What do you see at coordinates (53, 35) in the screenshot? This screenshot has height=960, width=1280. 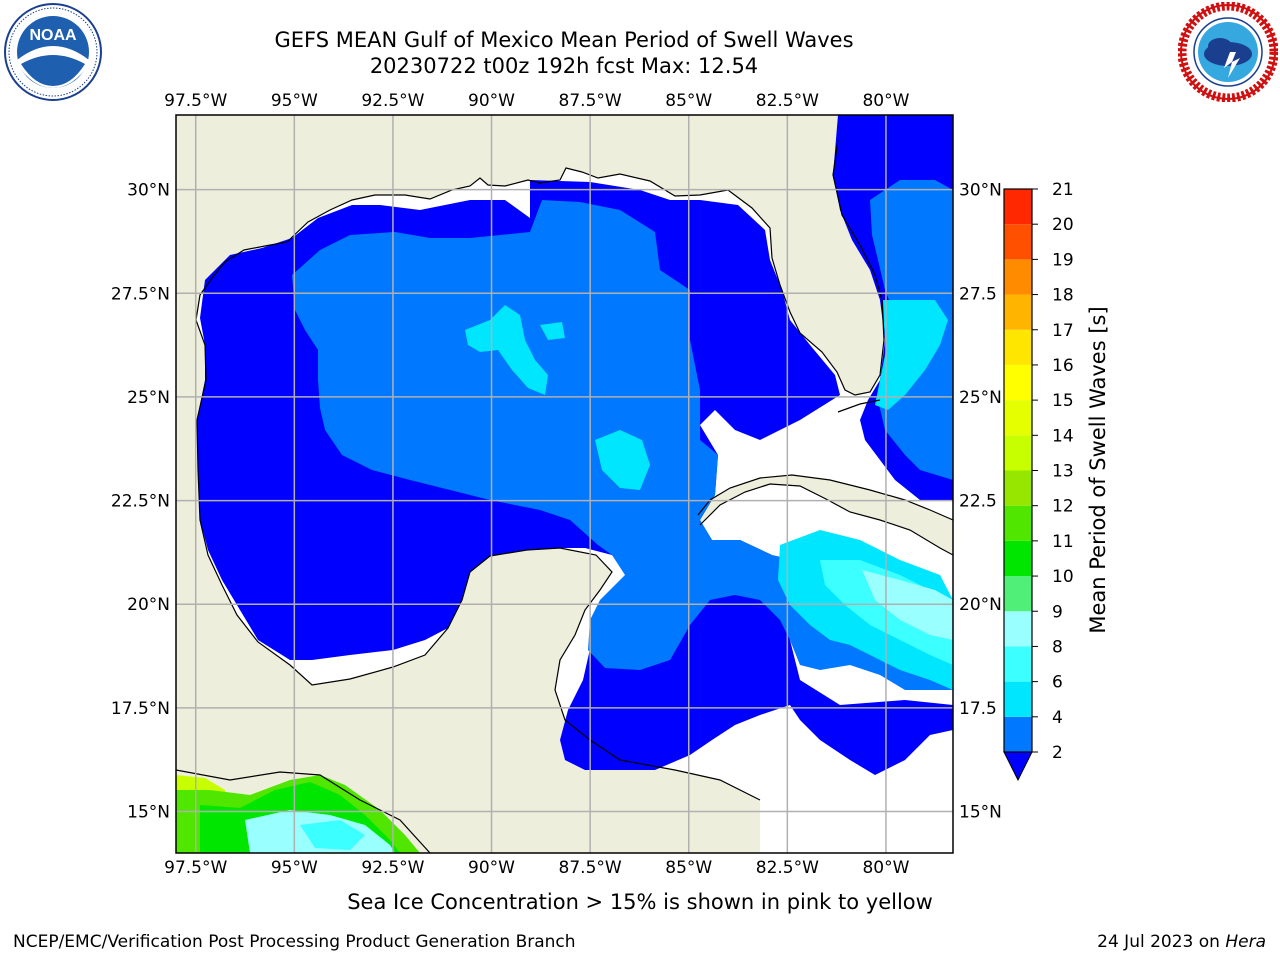 I see `noaa-logo-text: NOAA` at bounding box center [53, 35].